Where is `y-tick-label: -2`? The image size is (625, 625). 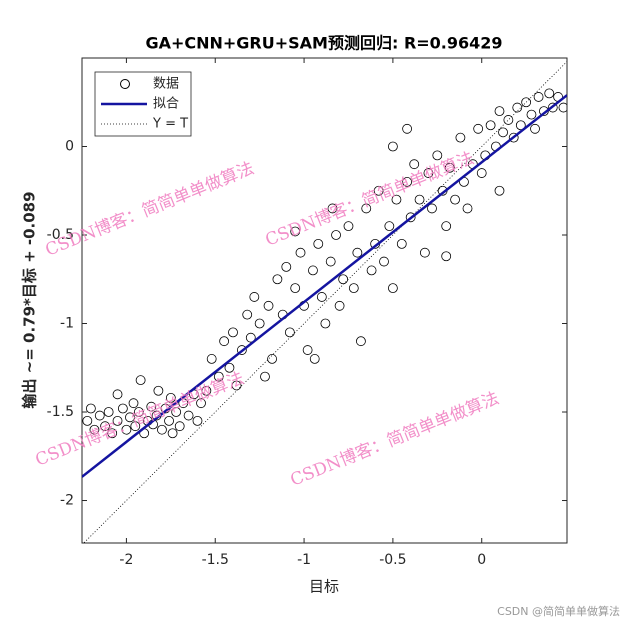 y-tick-label: -2 is located at coordinates (67, 501).